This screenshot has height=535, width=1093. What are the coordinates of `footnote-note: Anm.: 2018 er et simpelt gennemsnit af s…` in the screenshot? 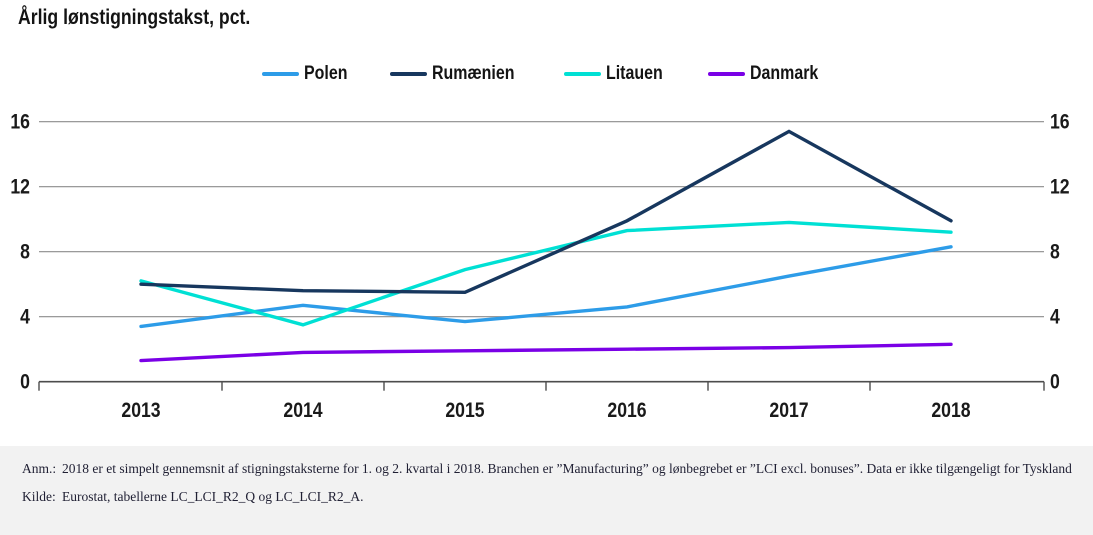 It's located at (548, 469).